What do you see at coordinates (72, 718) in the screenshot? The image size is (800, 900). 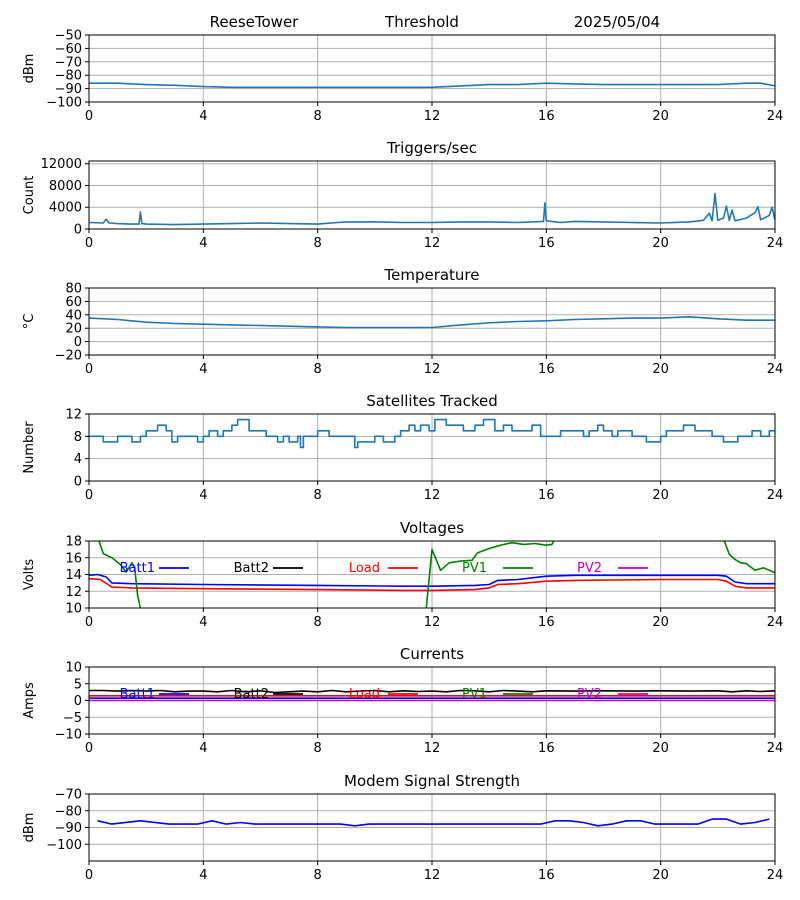 I see `y-tick-label: −5` at bounding box center [72, 718].